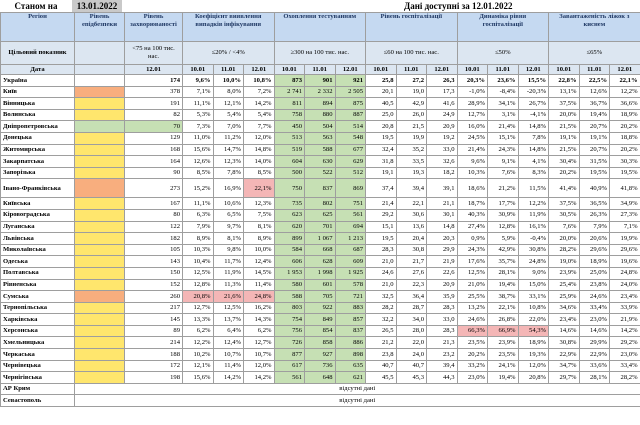 This screenshot has width=640, height=425. Describe the element at coordinates (594, 115) in the screenshot. I see `cell-value: 19,4%` at that location.